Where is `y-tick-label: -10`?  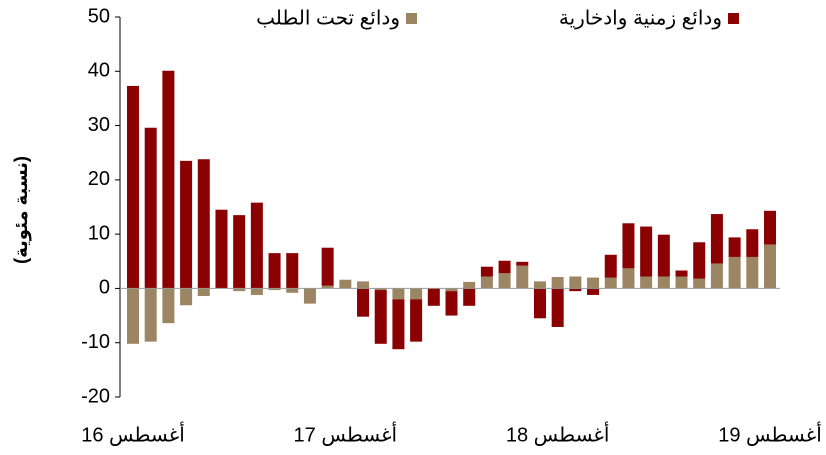
y-tick-label: -10 is located at coordinates (95, 342).